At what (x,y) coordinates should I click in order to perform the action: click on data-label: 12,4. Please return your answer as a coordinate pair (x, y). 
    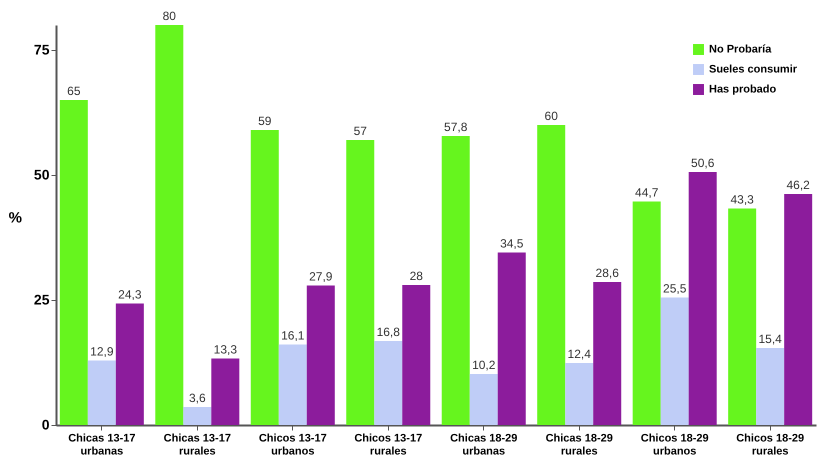
    Looking at the image, I should click on (580, 354).